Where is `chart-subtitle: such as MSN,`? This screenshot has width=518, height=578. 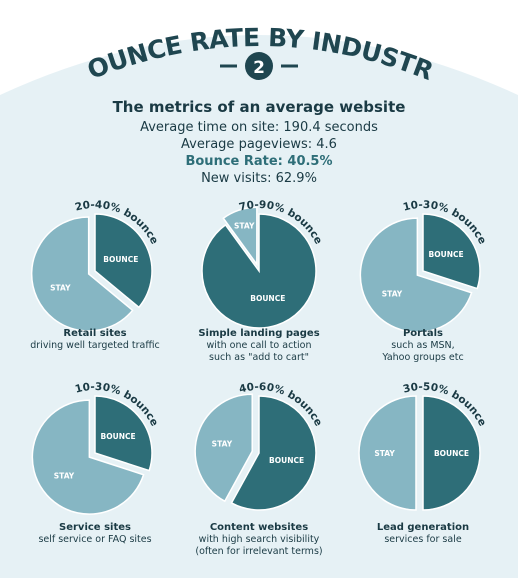
chart-subtitle: such as MSN, is located at coordinates (422, 345).